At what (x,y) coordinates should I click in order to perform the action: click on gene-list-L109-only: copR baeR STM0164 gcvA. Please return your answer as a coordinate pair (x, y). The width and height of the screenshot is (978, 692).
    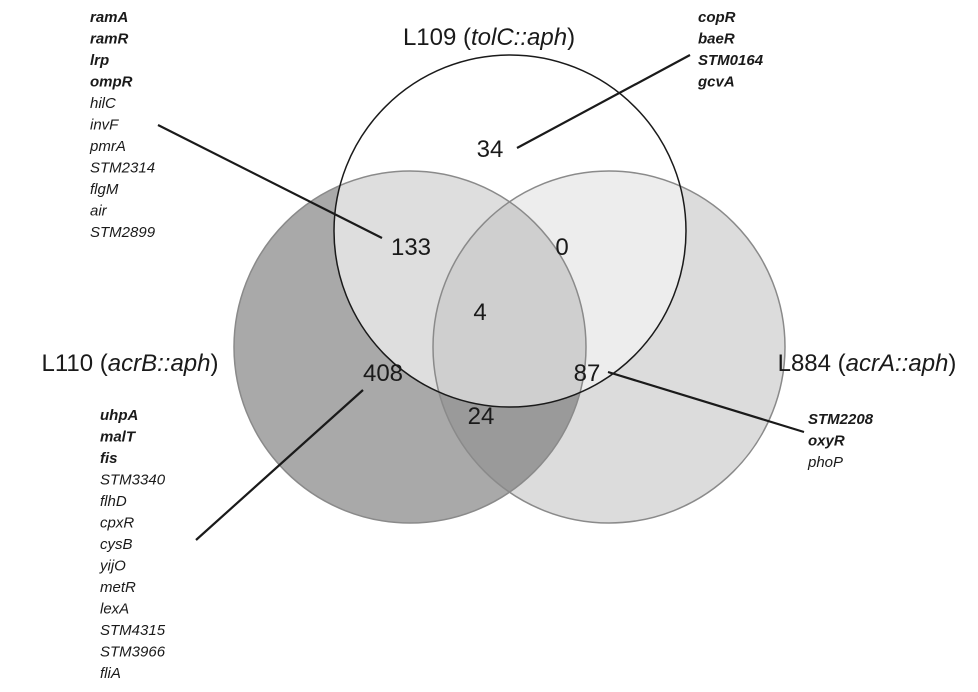
    Looking at the image, I should click on (730, 50).